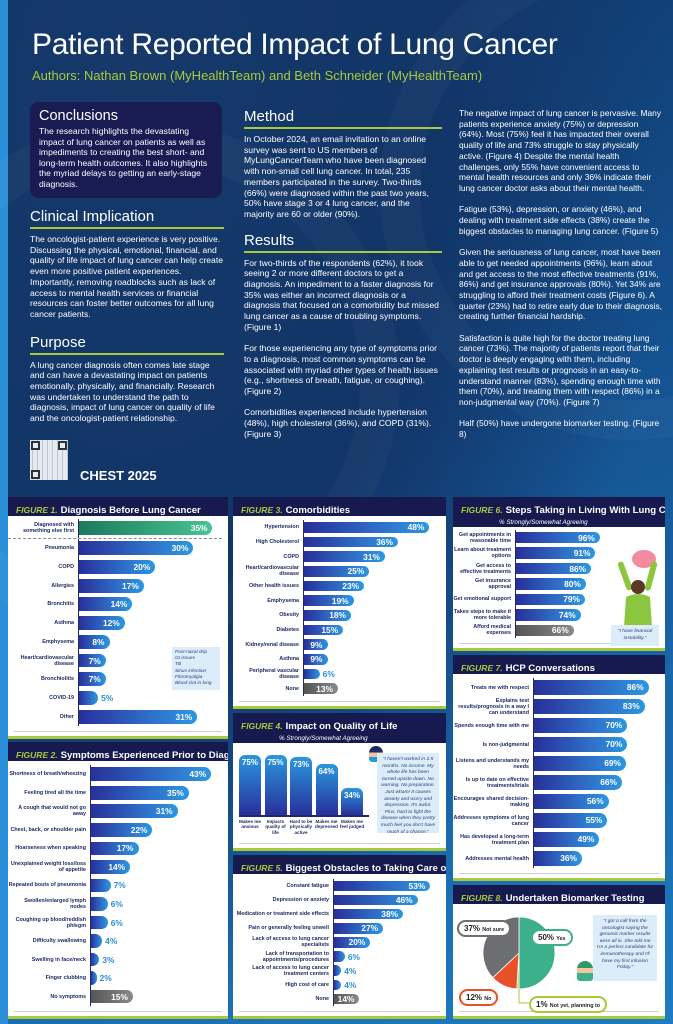 Image resolution: width=673 pixels, height=1024 pixels. I want to click on bar: 14%, so click(347, 999).